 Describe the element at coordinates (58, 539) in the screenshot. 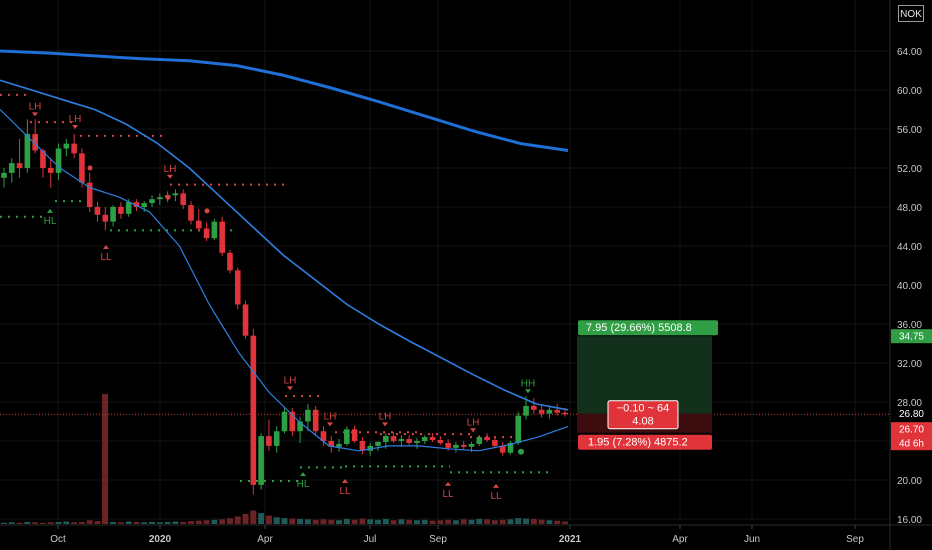

I see `time-tick-label: Oct` at that location.